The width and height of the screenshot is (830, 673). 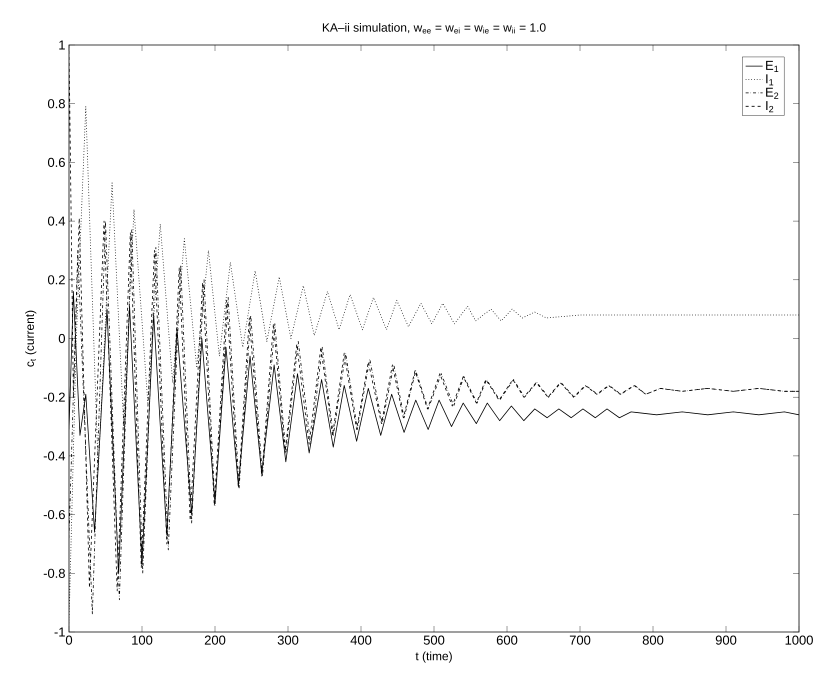 I want to click on y-tick-label: 0.2, so click(x=56, y=279).